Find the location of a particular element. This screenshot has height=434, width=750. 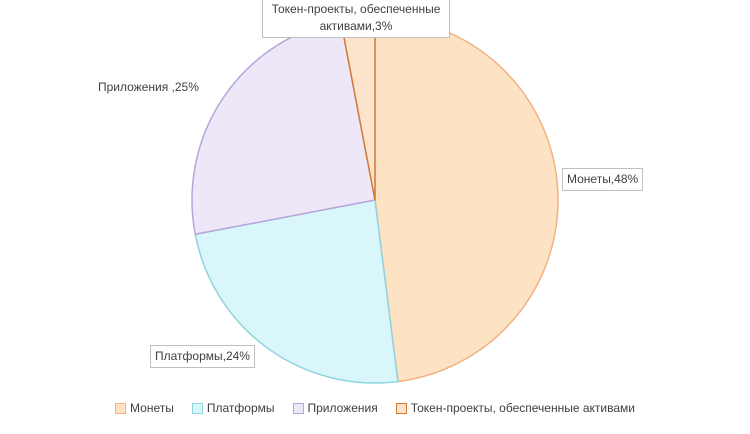

legend-item: Токен-проекты, обеспеченные активами is located at coordinates (515, 408).